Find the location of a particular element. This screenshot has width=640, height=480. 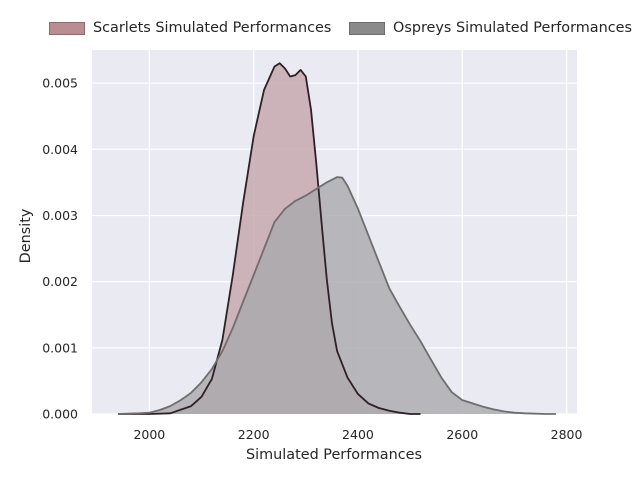

legend-item-ospreys: Ospreys Simulated Performances is located at coordinates (490, 28).